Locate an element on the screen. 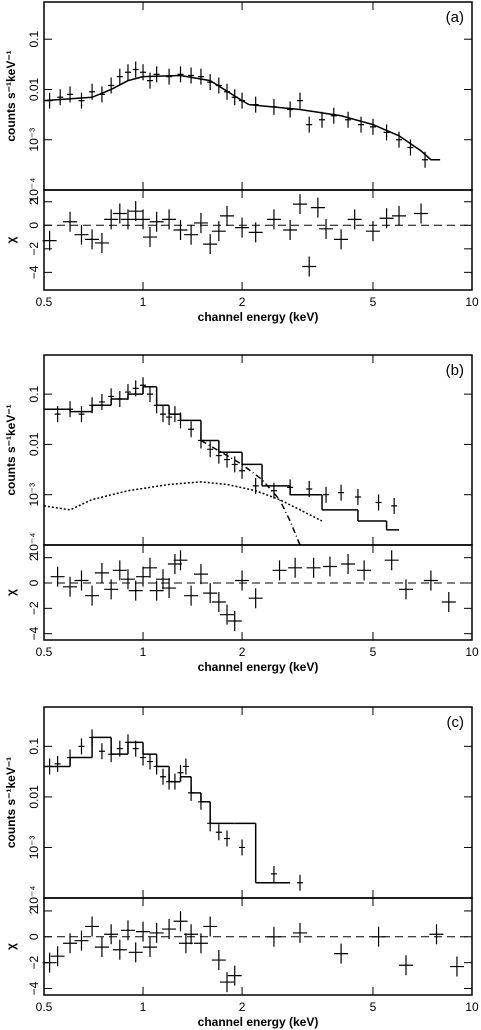 Image resolution: width=481 pixels, height=1030 pixels. y-axis-label: χ is located at coordinates (11, 239).